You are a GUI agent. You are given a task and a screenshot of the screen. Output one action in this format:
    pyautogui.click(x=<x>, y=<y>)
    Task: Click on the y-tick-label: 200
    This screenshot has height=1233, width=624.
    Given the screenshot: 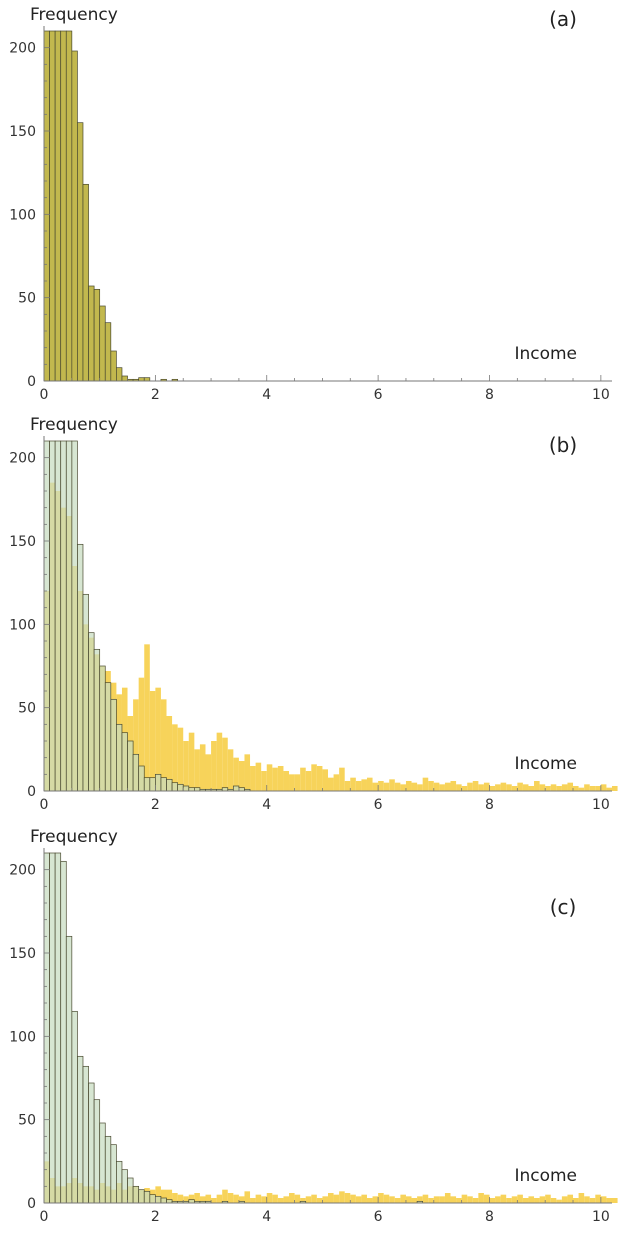 What is the action you would take?
    pyautogui.click(x=22, y=459)
    